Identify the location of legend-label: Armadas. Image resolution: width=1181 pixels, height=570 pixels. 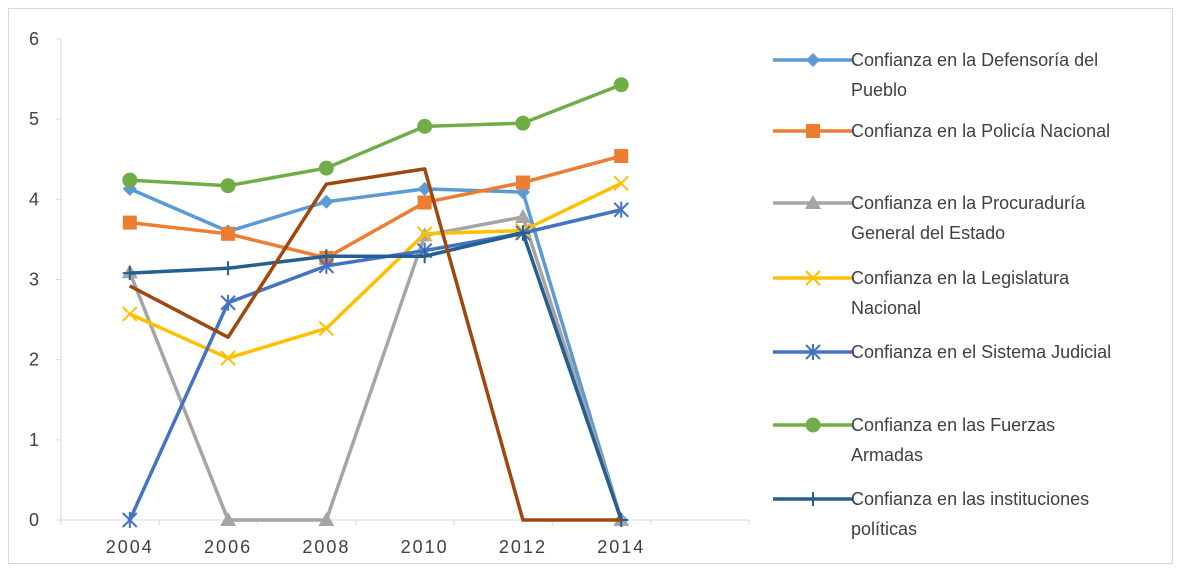
(887, 455).